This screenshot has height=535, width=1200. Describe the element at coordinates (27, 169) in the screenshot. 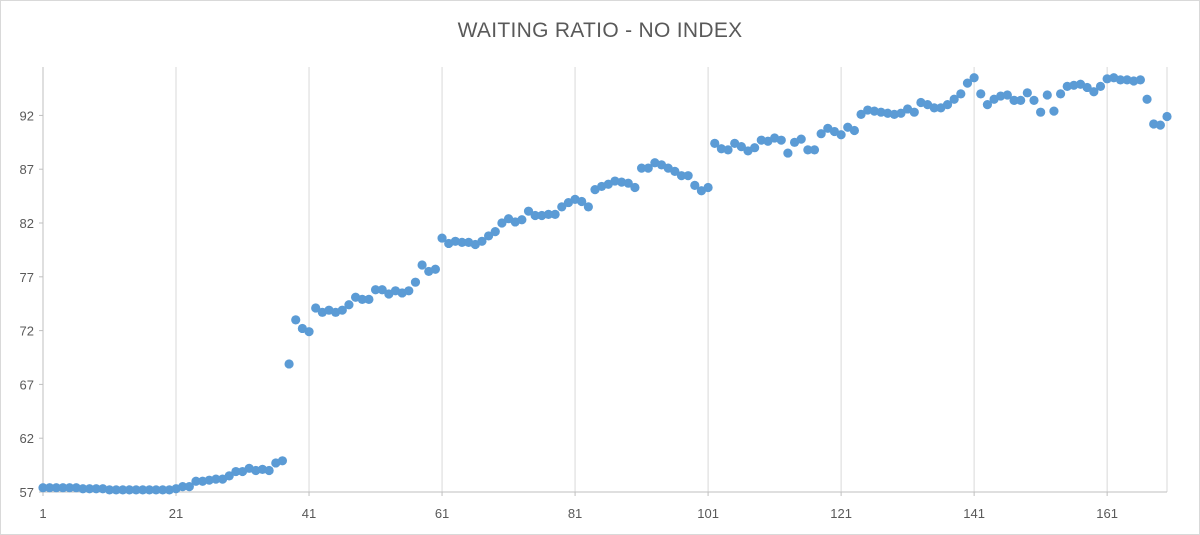

I see `y-tick-label-87: 87` at that location.